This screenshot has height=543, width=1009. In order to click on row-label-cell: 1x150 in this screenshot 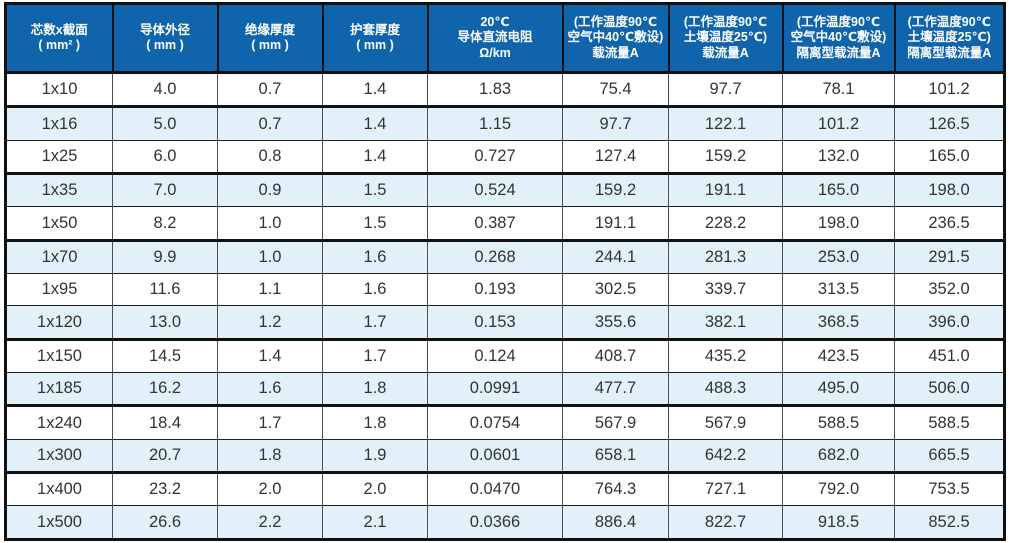, I will do `click(59, 355)`.